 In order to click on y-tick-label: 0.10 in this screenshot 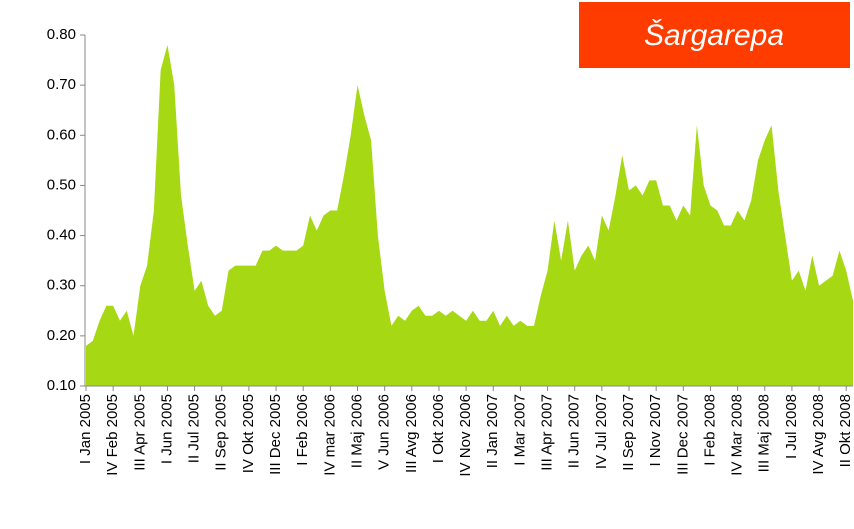, I will do `click(61, 385)`.